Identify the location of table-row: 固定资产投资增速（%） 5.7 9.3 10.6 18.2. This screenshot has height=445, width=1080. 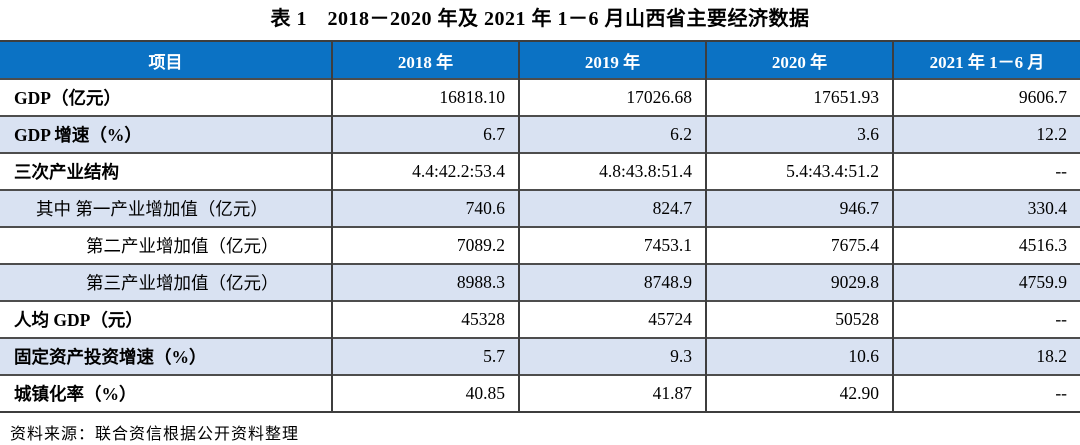
(540, 356).